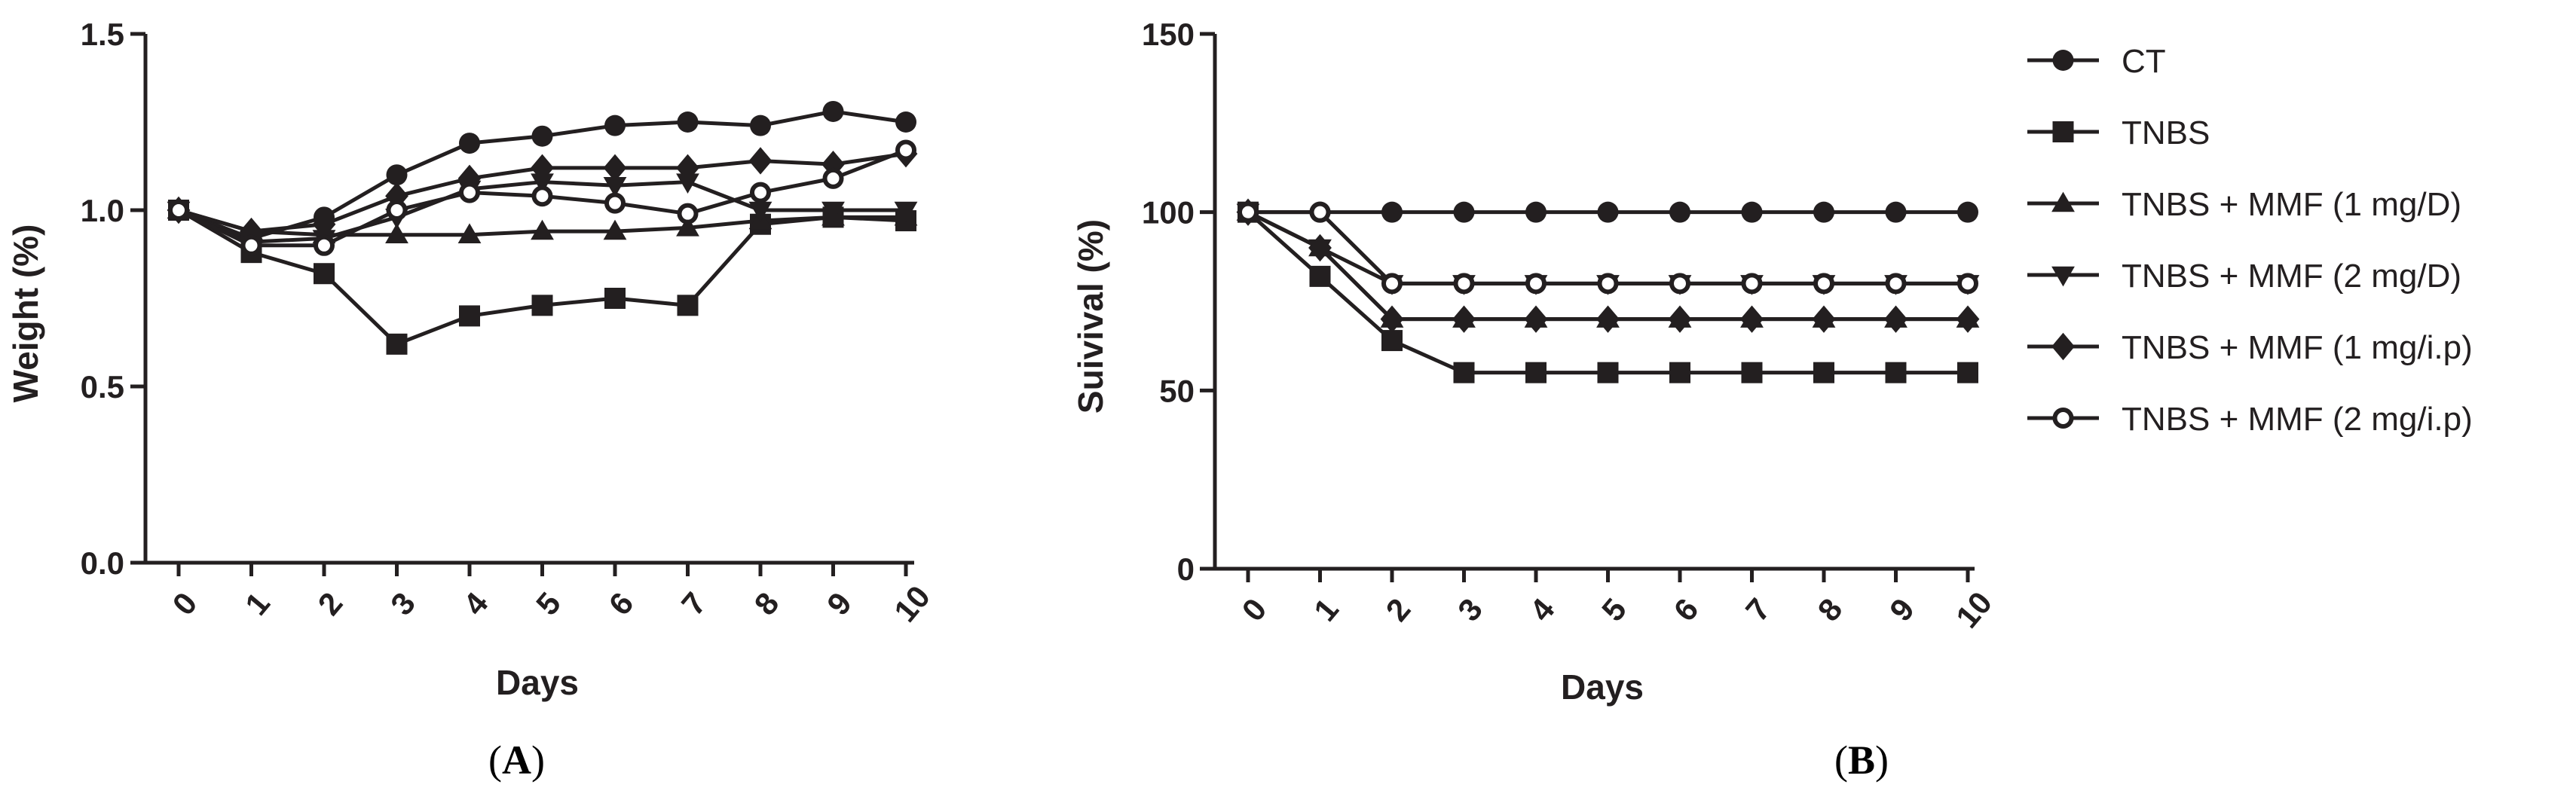 The width and height of the screenshot is (2576, 800). What do you see at coordinates (1687, 609) in the screenshot?
I see `x-tick-label: 6` at bounding box center [1687, 609].